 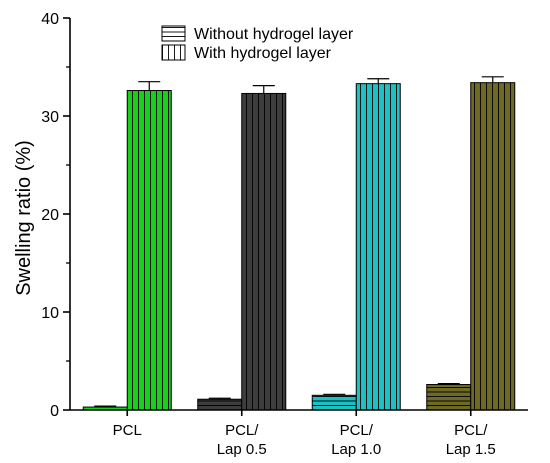 What do you see at coordinates (356, 440) in the screenshot?
I see `x-tick-label: PCL/Lap 1.0` at bounding box center [356, 440].